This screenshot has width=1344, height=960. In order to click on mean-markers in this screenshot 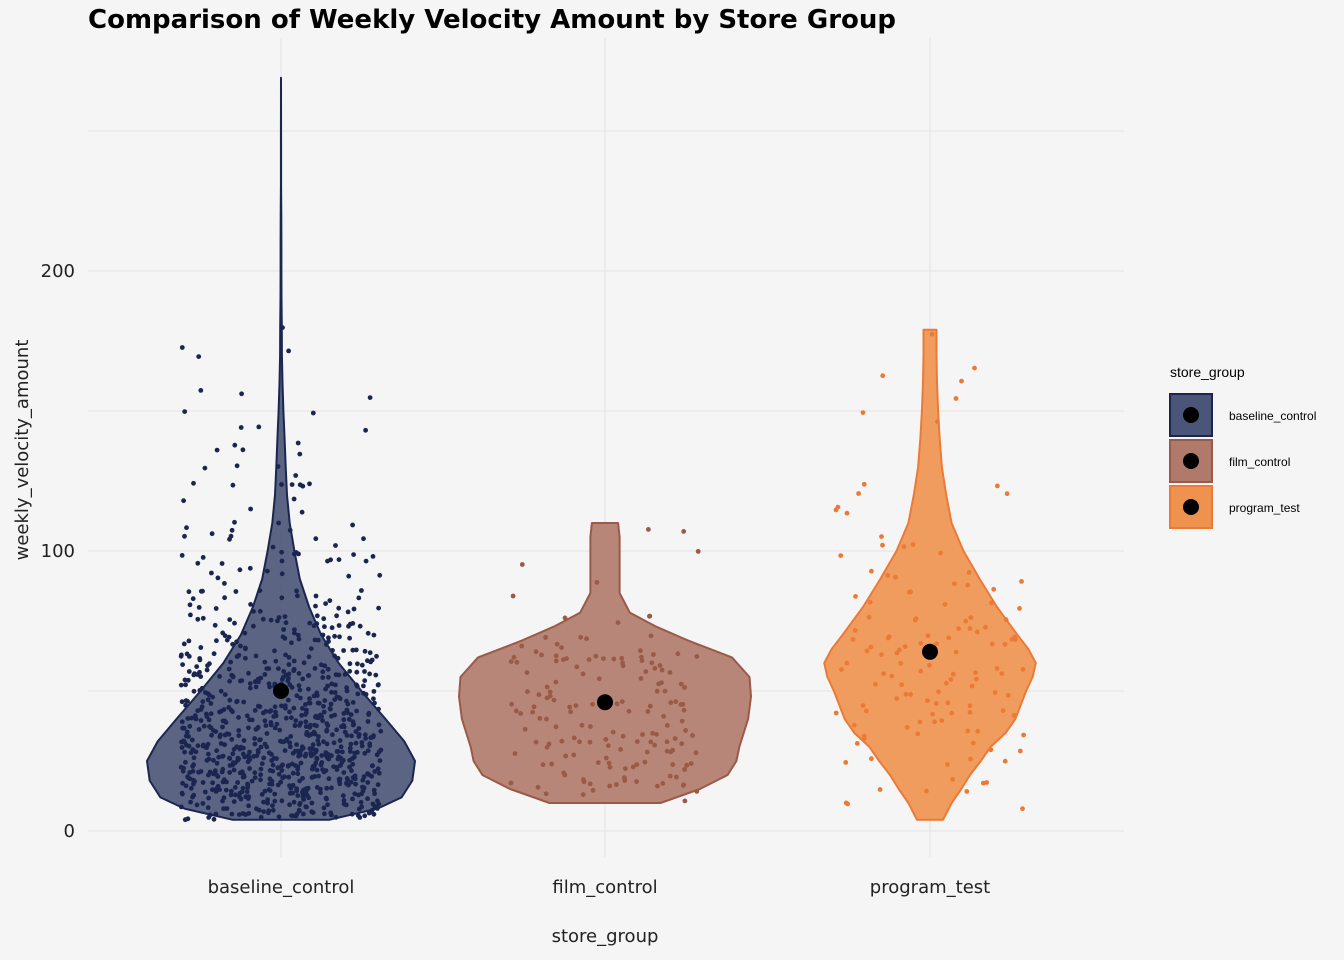, I will do `click(605, 677)`.